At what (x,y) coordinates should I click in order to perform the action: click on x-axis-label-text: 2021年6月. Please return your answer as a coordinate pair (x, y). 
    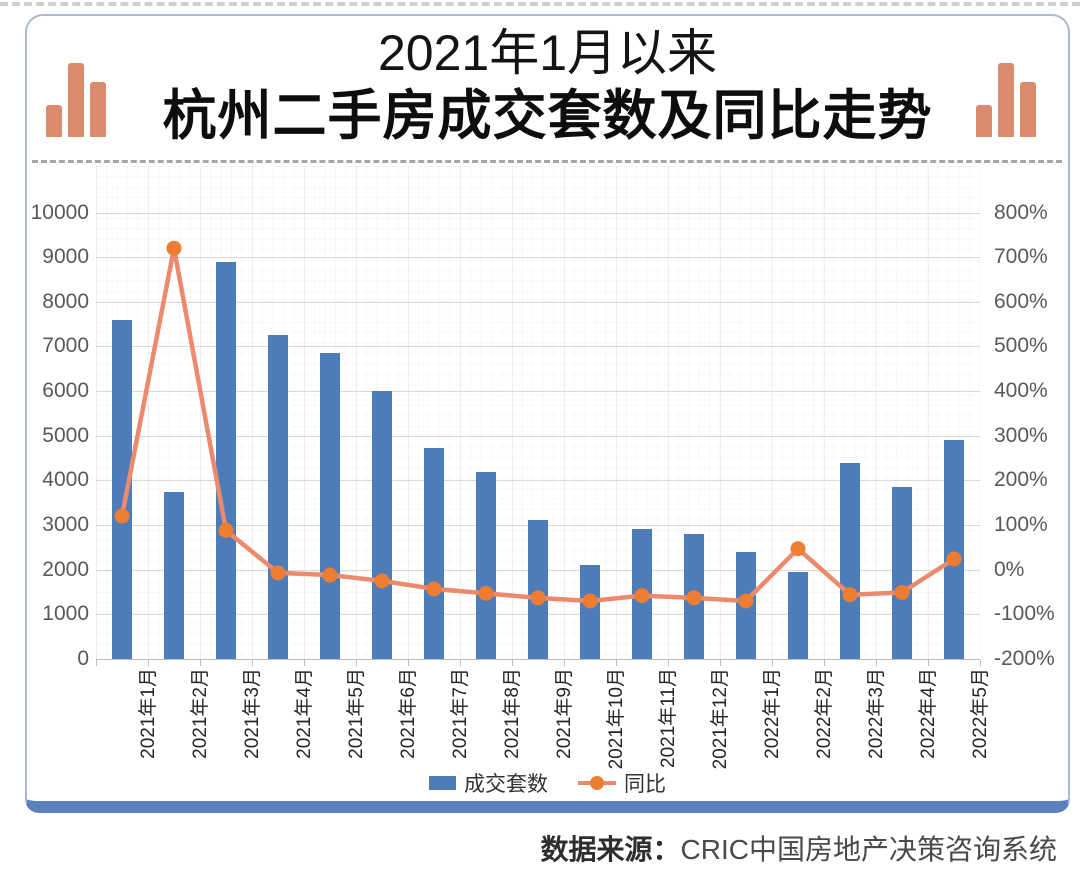
    Looking at the image, I should click on (408, 713).